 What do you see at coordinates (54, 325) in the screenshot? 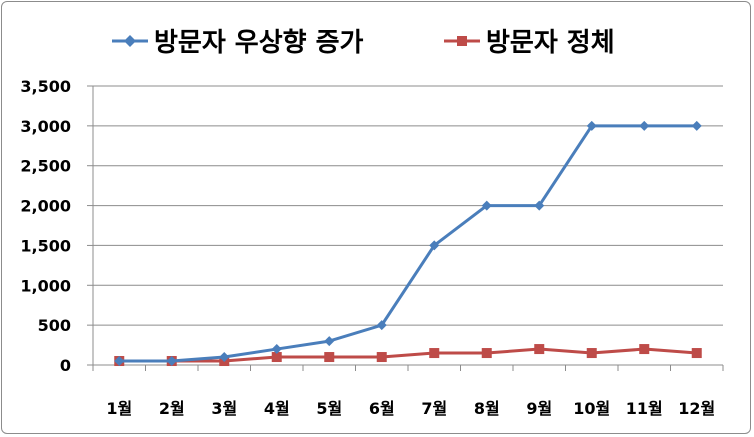
I see `y-tick-label: 500` at bounding box center [54, 325].